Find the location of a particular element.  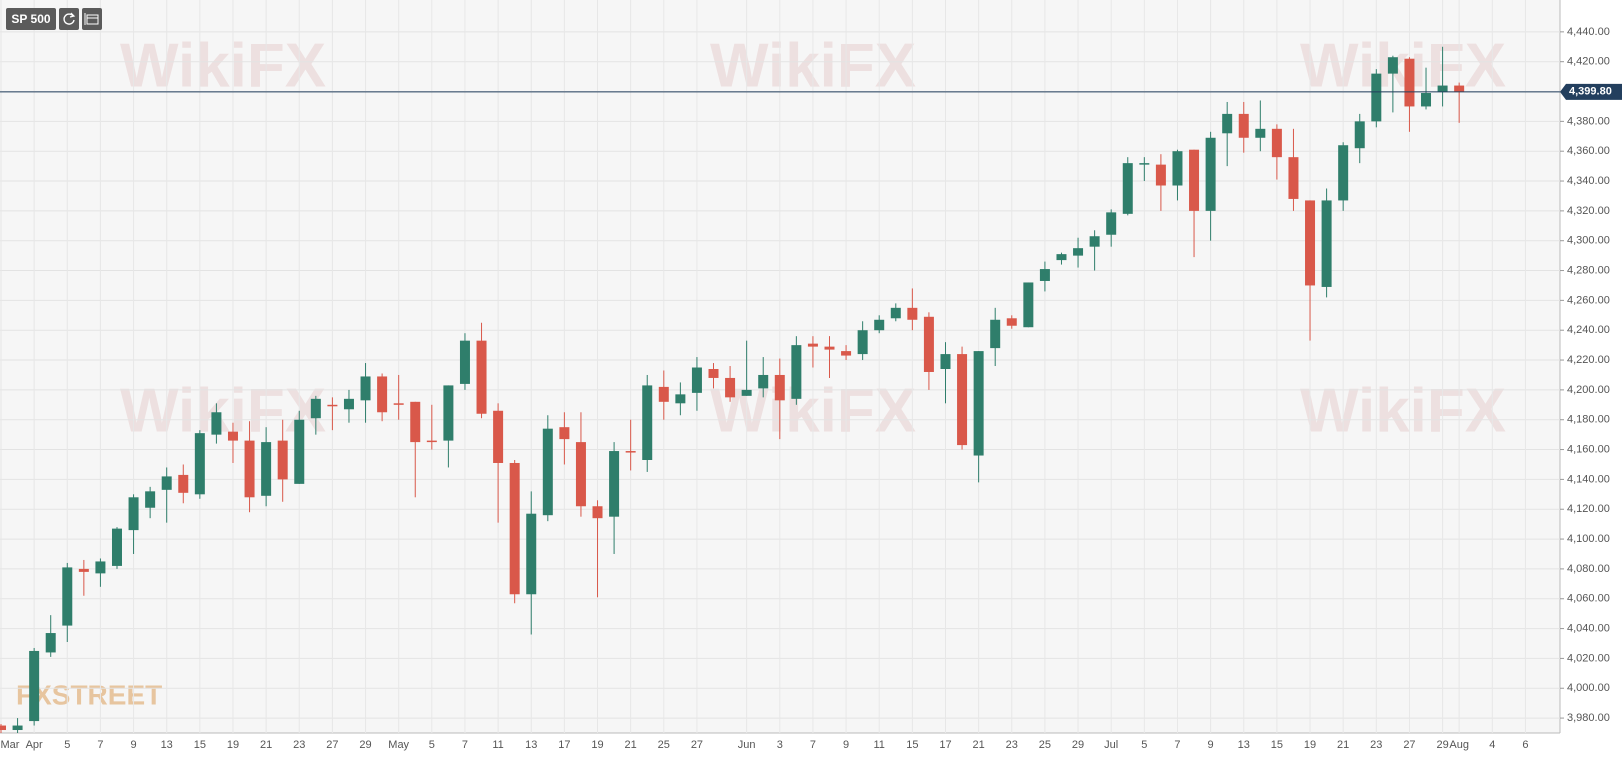

y-tick-label: 4,380.00 is located at coordinates (1588, 121).